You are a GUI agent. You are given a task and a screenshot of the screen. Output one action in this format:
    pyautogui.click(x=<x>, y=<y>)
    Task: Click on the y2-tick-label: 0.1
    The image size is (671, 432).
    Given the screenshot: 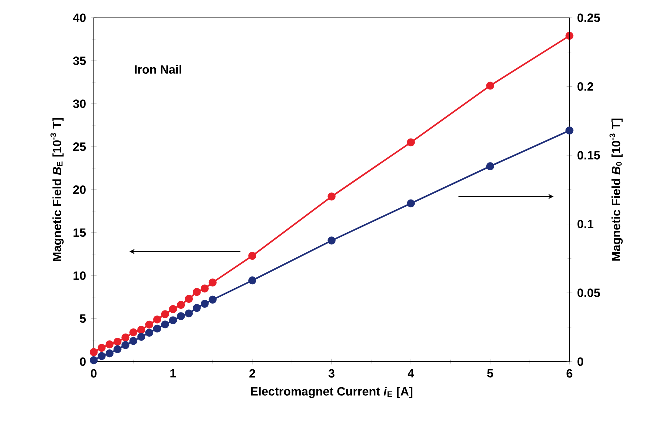 What is the action you would take?
    pyautogui.click(x=586, y=224)
    